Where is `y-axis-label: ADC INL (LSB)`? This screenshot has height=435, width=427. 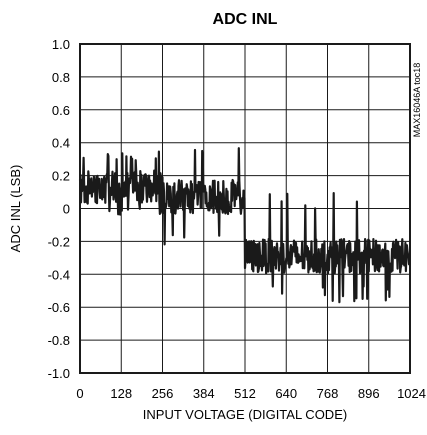 y-axis-label: ADC INL (LSB) is located at coordinates (15, 209).